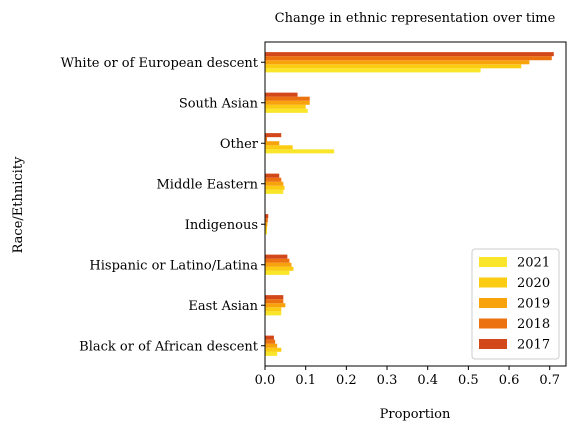 The image size is (576, 432). What do you see at coordinates (493, 324) in the screenshot?
I see `legend-swatch-2018` at bounding box center [493, 324].